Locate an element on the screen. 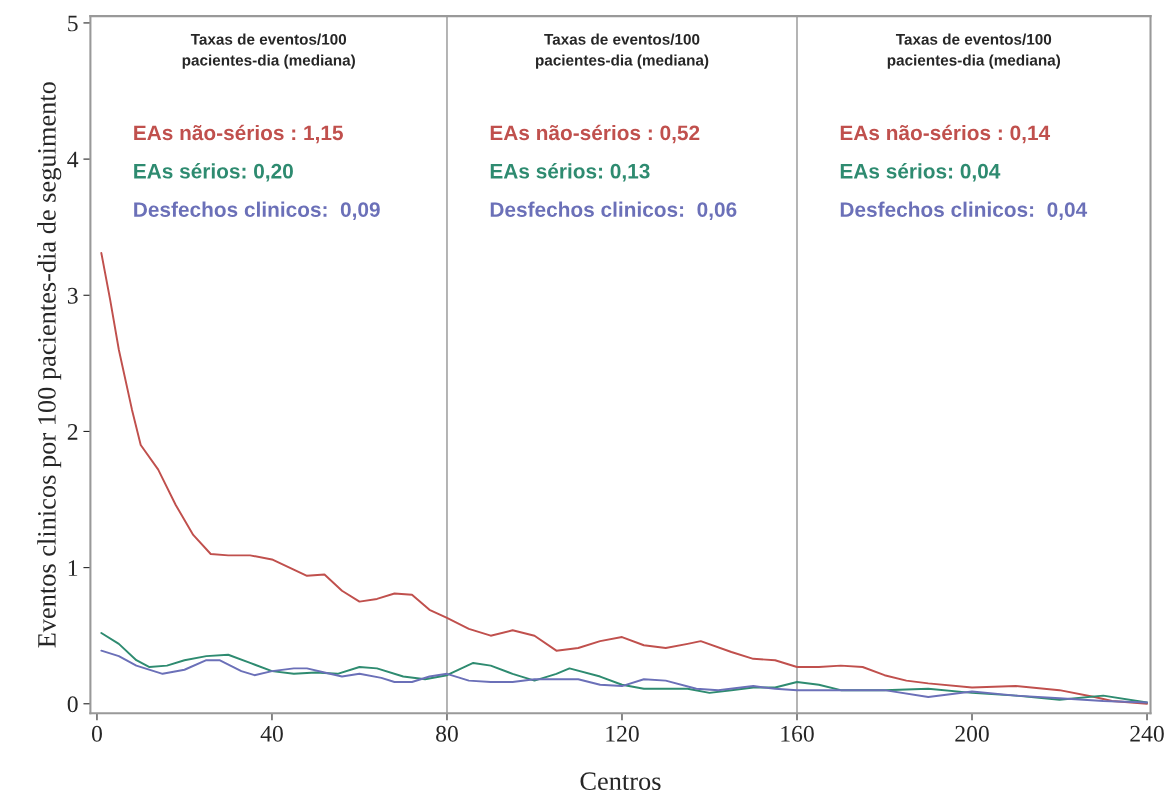 The width and height of the screenshot is (1174, 806). x-tick-label: 0 is located at coordinates (96, 733).